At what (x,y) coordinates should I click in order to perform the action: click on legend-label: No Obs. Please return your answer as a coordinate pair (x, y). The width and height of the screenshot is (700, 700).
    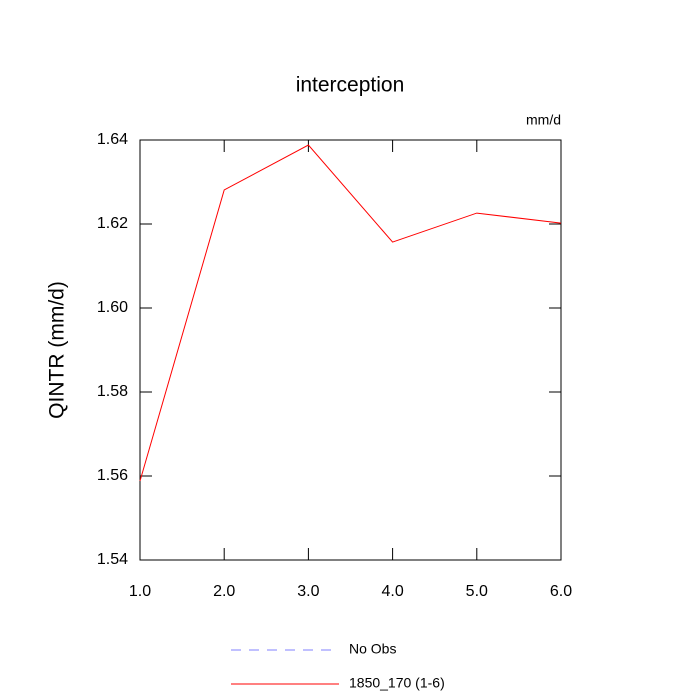
    Looking at the image, I should click on (372, 649).